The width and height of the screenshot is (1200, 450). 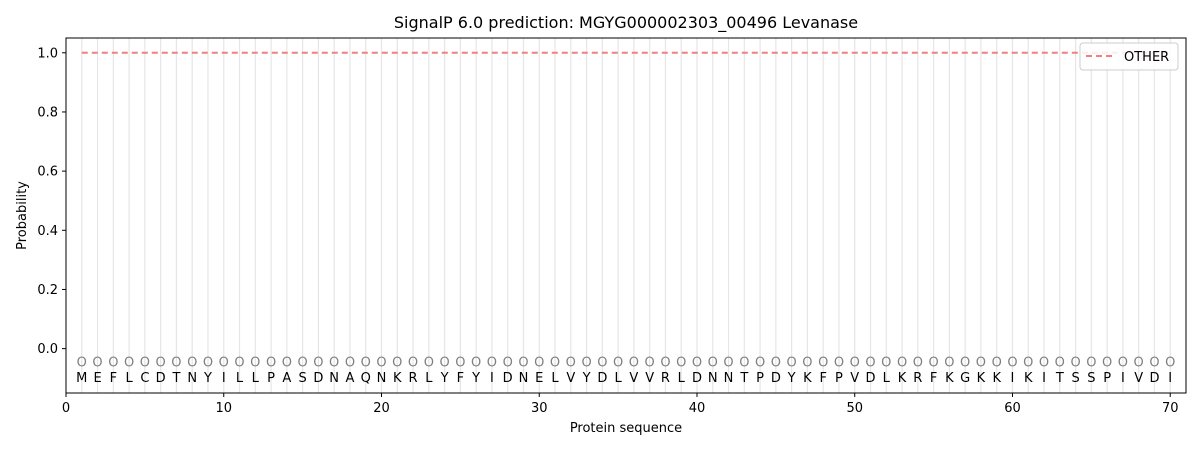 I want to click on residue-label-46: Y, so click(x=791, y=378).